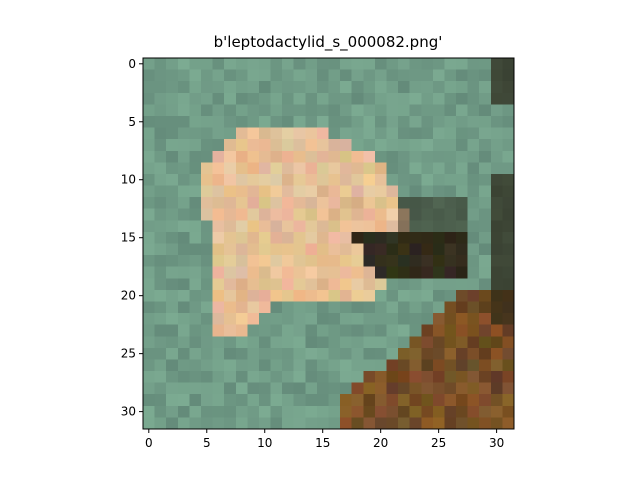 Image resolution: width=640 pixels, height=480 pixels. Describe the element at coordinates (264, 443) in the screenshot. I see `x-tick-label: 10` at that location.